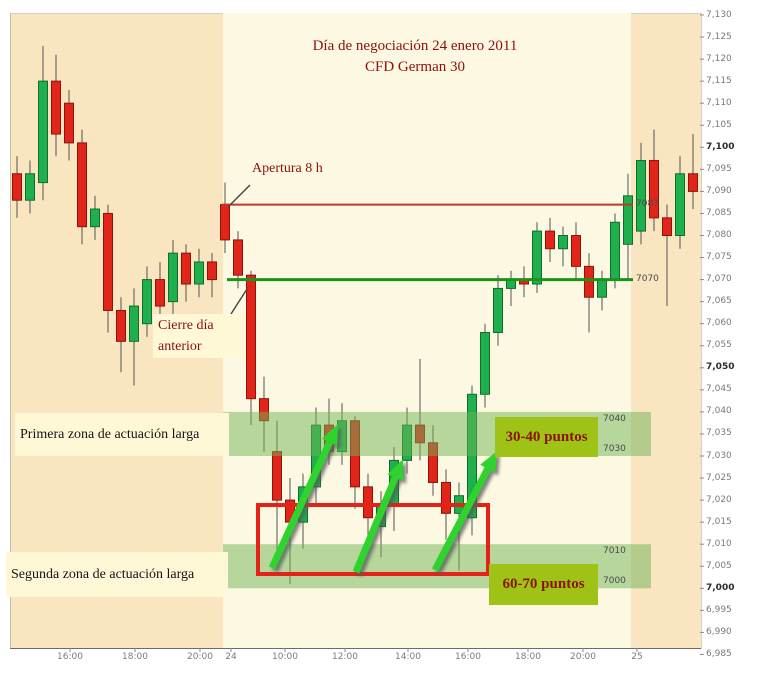  Describe the element at coordinates (719, 565) in the screenshot. I see `y-axis-label: 7,005` at that location.